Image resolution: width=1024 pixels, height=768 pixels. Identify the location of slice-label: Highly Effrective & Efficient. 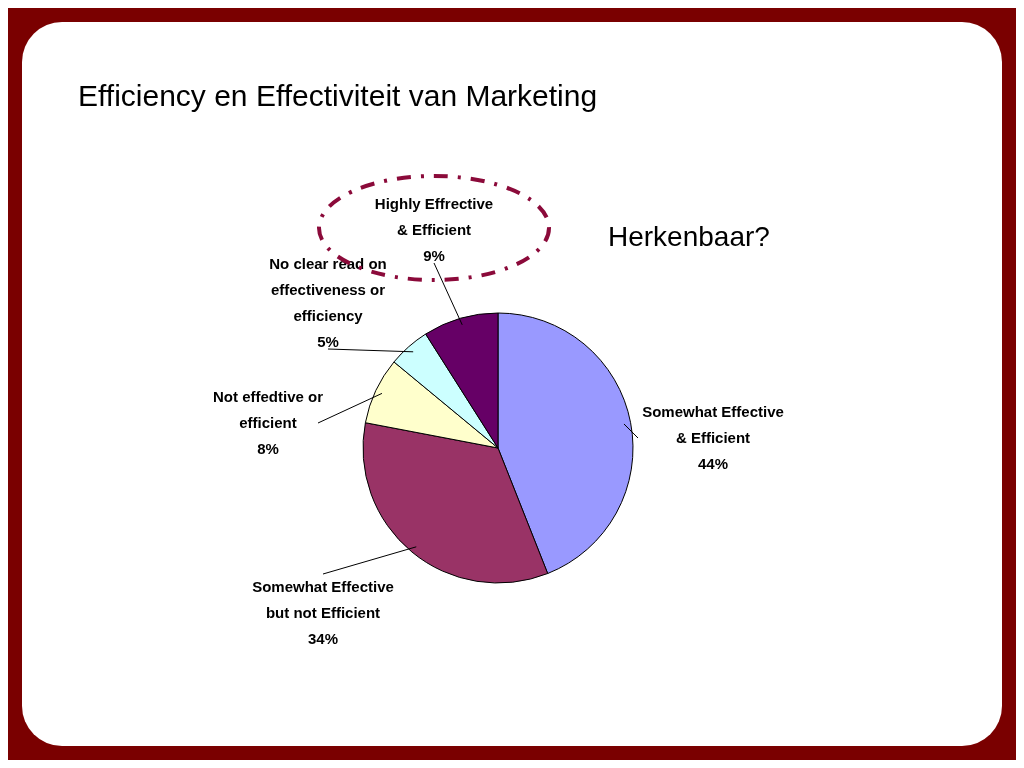
(434, 216).